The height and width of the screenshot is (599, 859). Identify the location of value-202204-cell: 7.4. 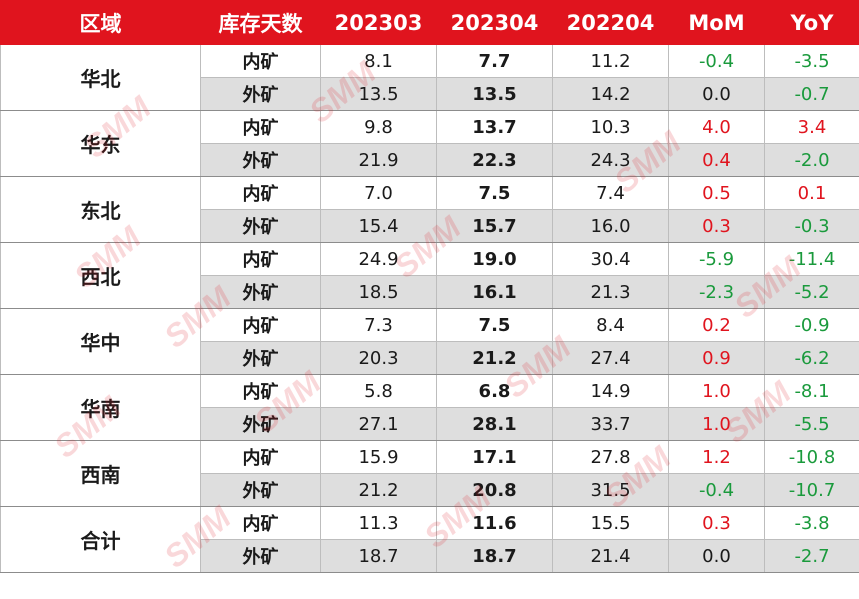
(611, 193).